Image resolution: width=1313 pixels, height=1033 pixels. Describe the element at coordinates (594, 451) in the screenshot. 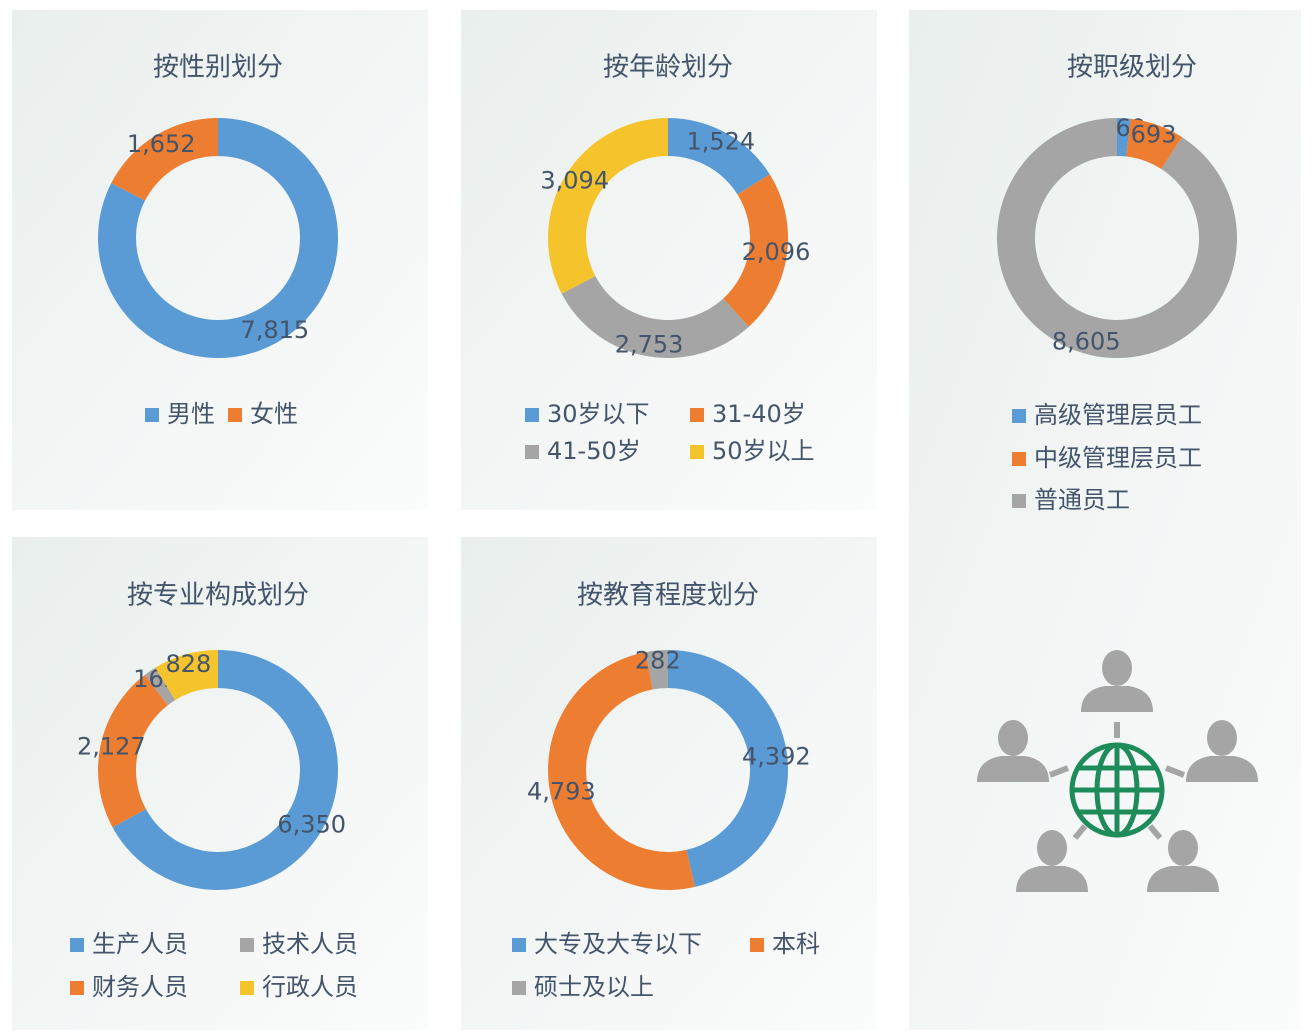

I see `legend-label: 41-50岁` at that location.